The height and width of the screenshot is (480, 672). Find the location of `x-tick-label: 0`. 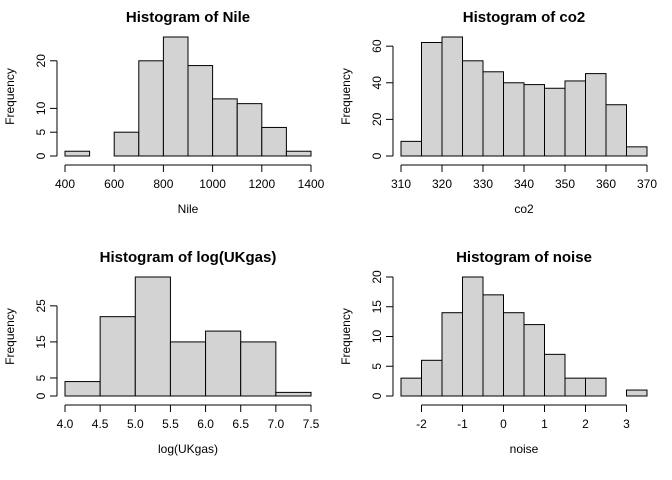

x-tick-label: 0 is located at coordinates (503, 424).